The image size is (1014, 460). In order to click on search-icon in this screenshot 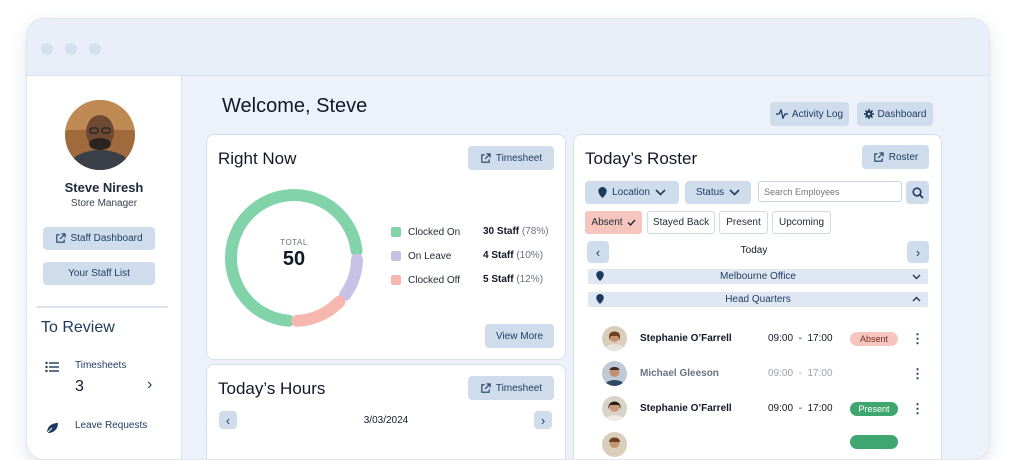, I will do `click(917, 192)`.